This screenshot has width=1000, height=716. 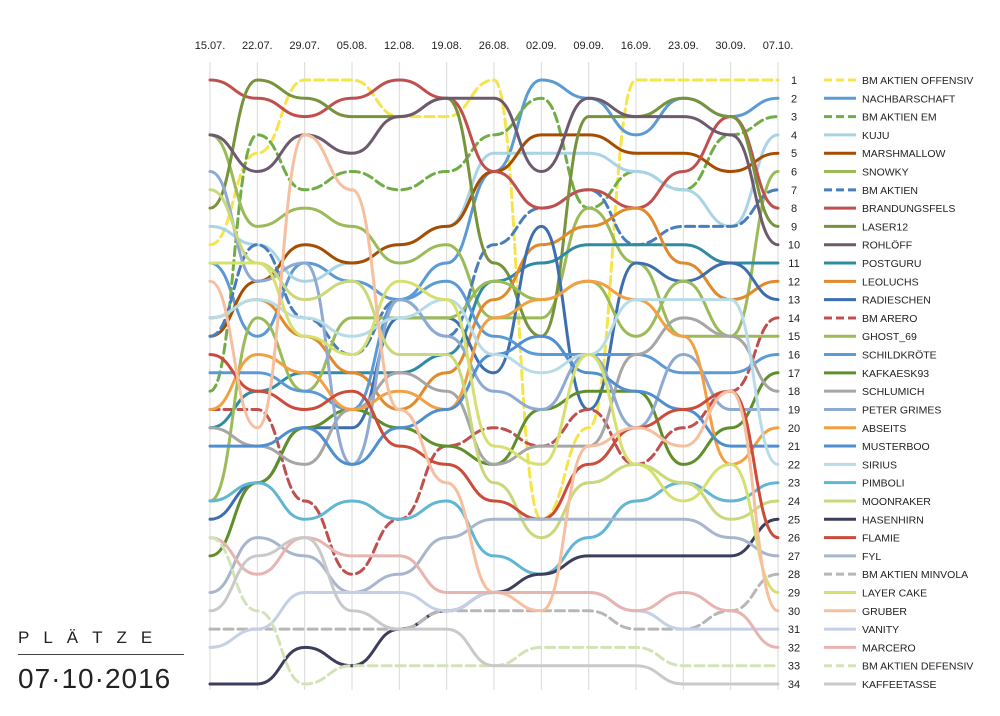 I want to click on rank-label: 5, so click(x=794, y=154).